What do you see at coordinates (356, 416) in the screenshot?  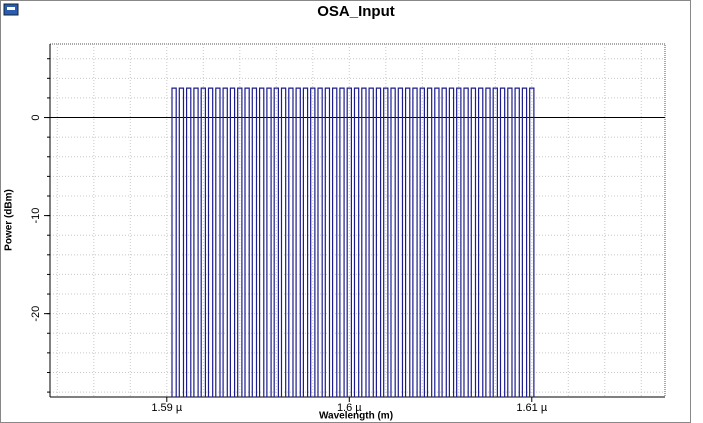 I see `x-axis-label: Wavelength (m)` at bounding box center [356, 416].